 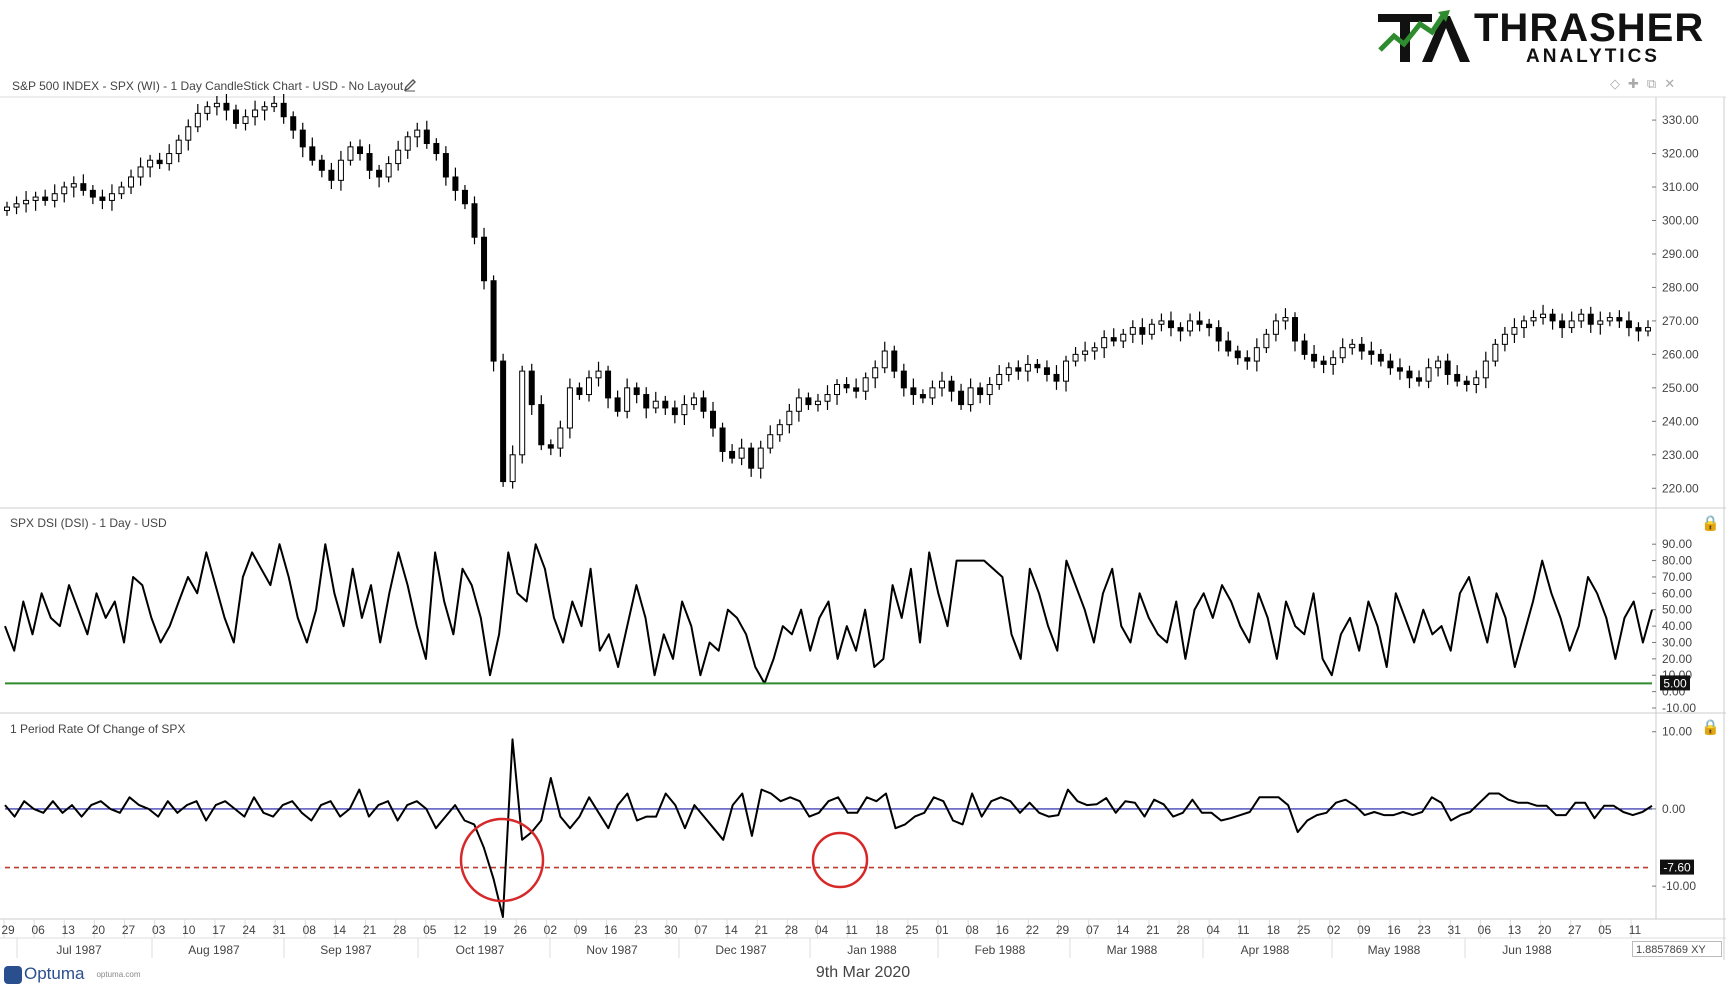 What do you see at coordinates (840, 860) in the screenshot?
I see `jan-highlight-circle` at bounding box center [840, 860].